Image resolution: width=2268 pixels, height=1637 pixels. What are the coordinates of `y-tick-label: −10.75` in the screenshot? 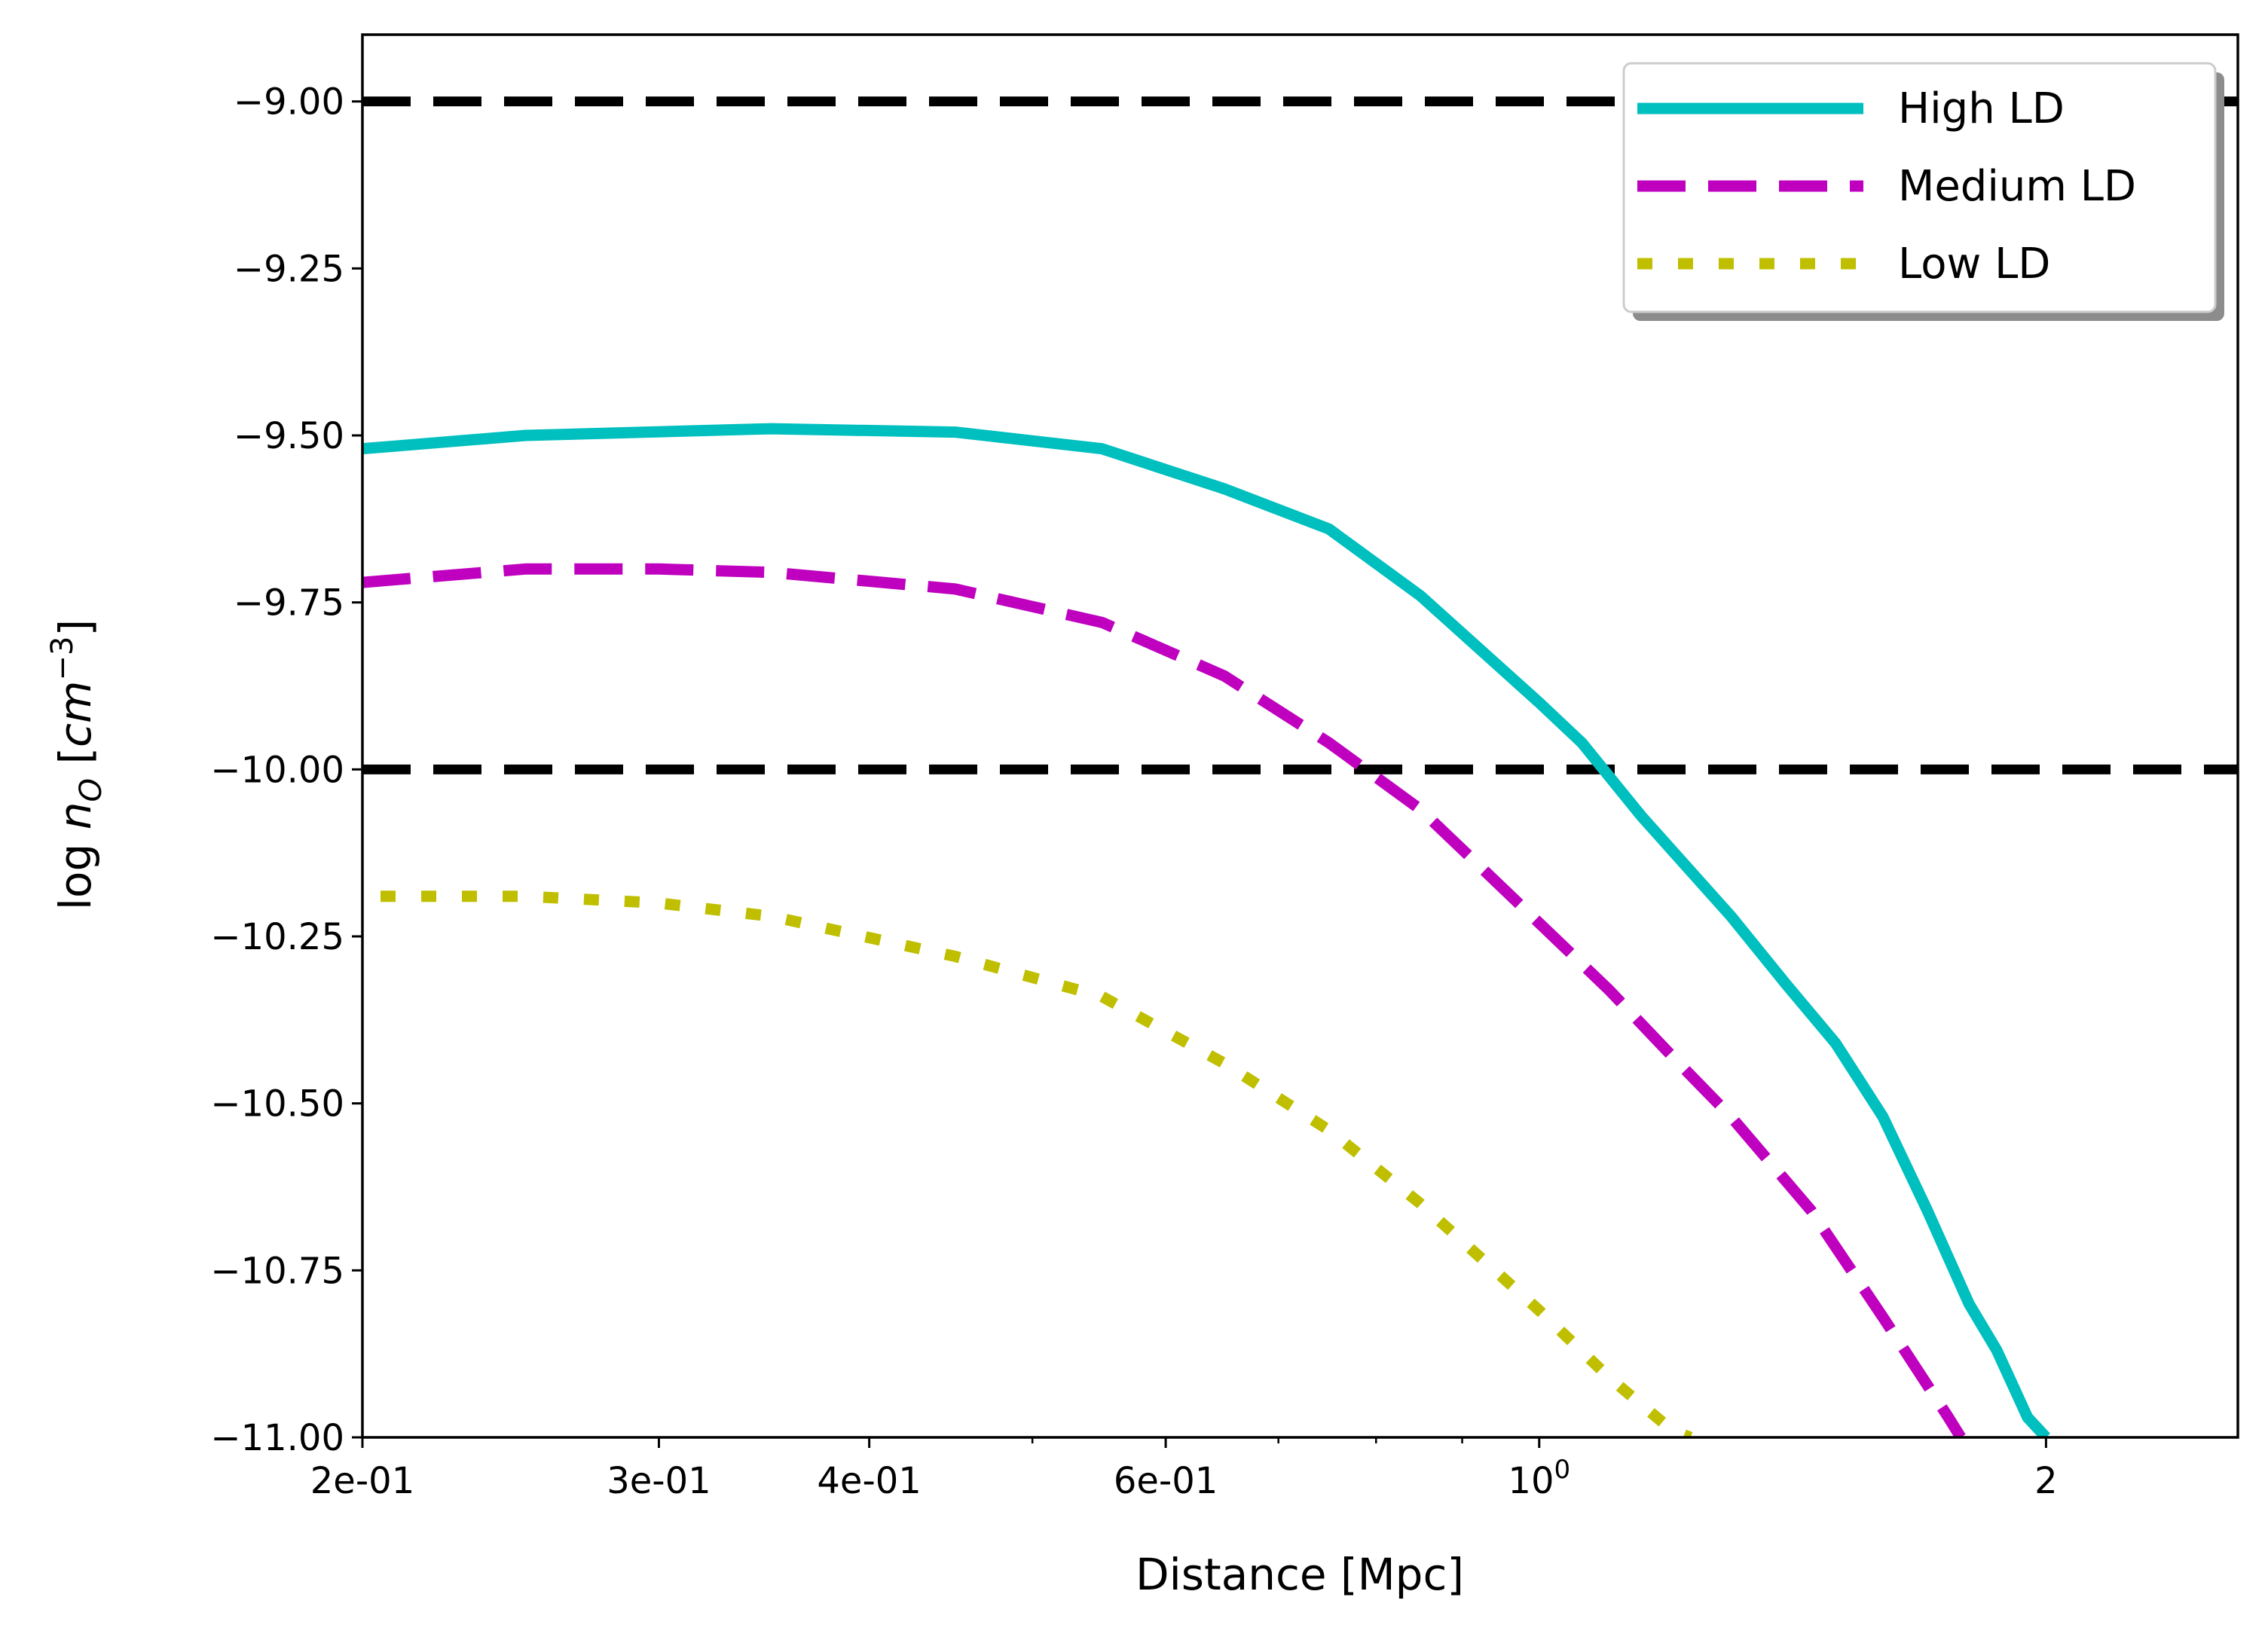 It's located at (277, 1271).